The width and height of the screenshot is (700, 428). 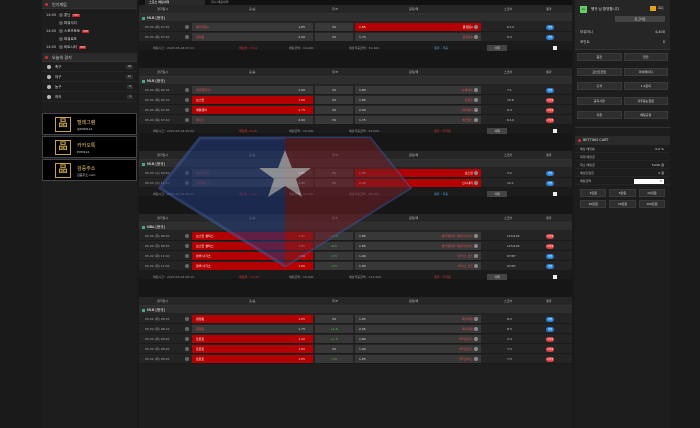 What do you see at coordinates (418, 37) in the screenshot?
I see `away-odds-cell: 1.70 원정팀B` at bounding box center [418, 37].